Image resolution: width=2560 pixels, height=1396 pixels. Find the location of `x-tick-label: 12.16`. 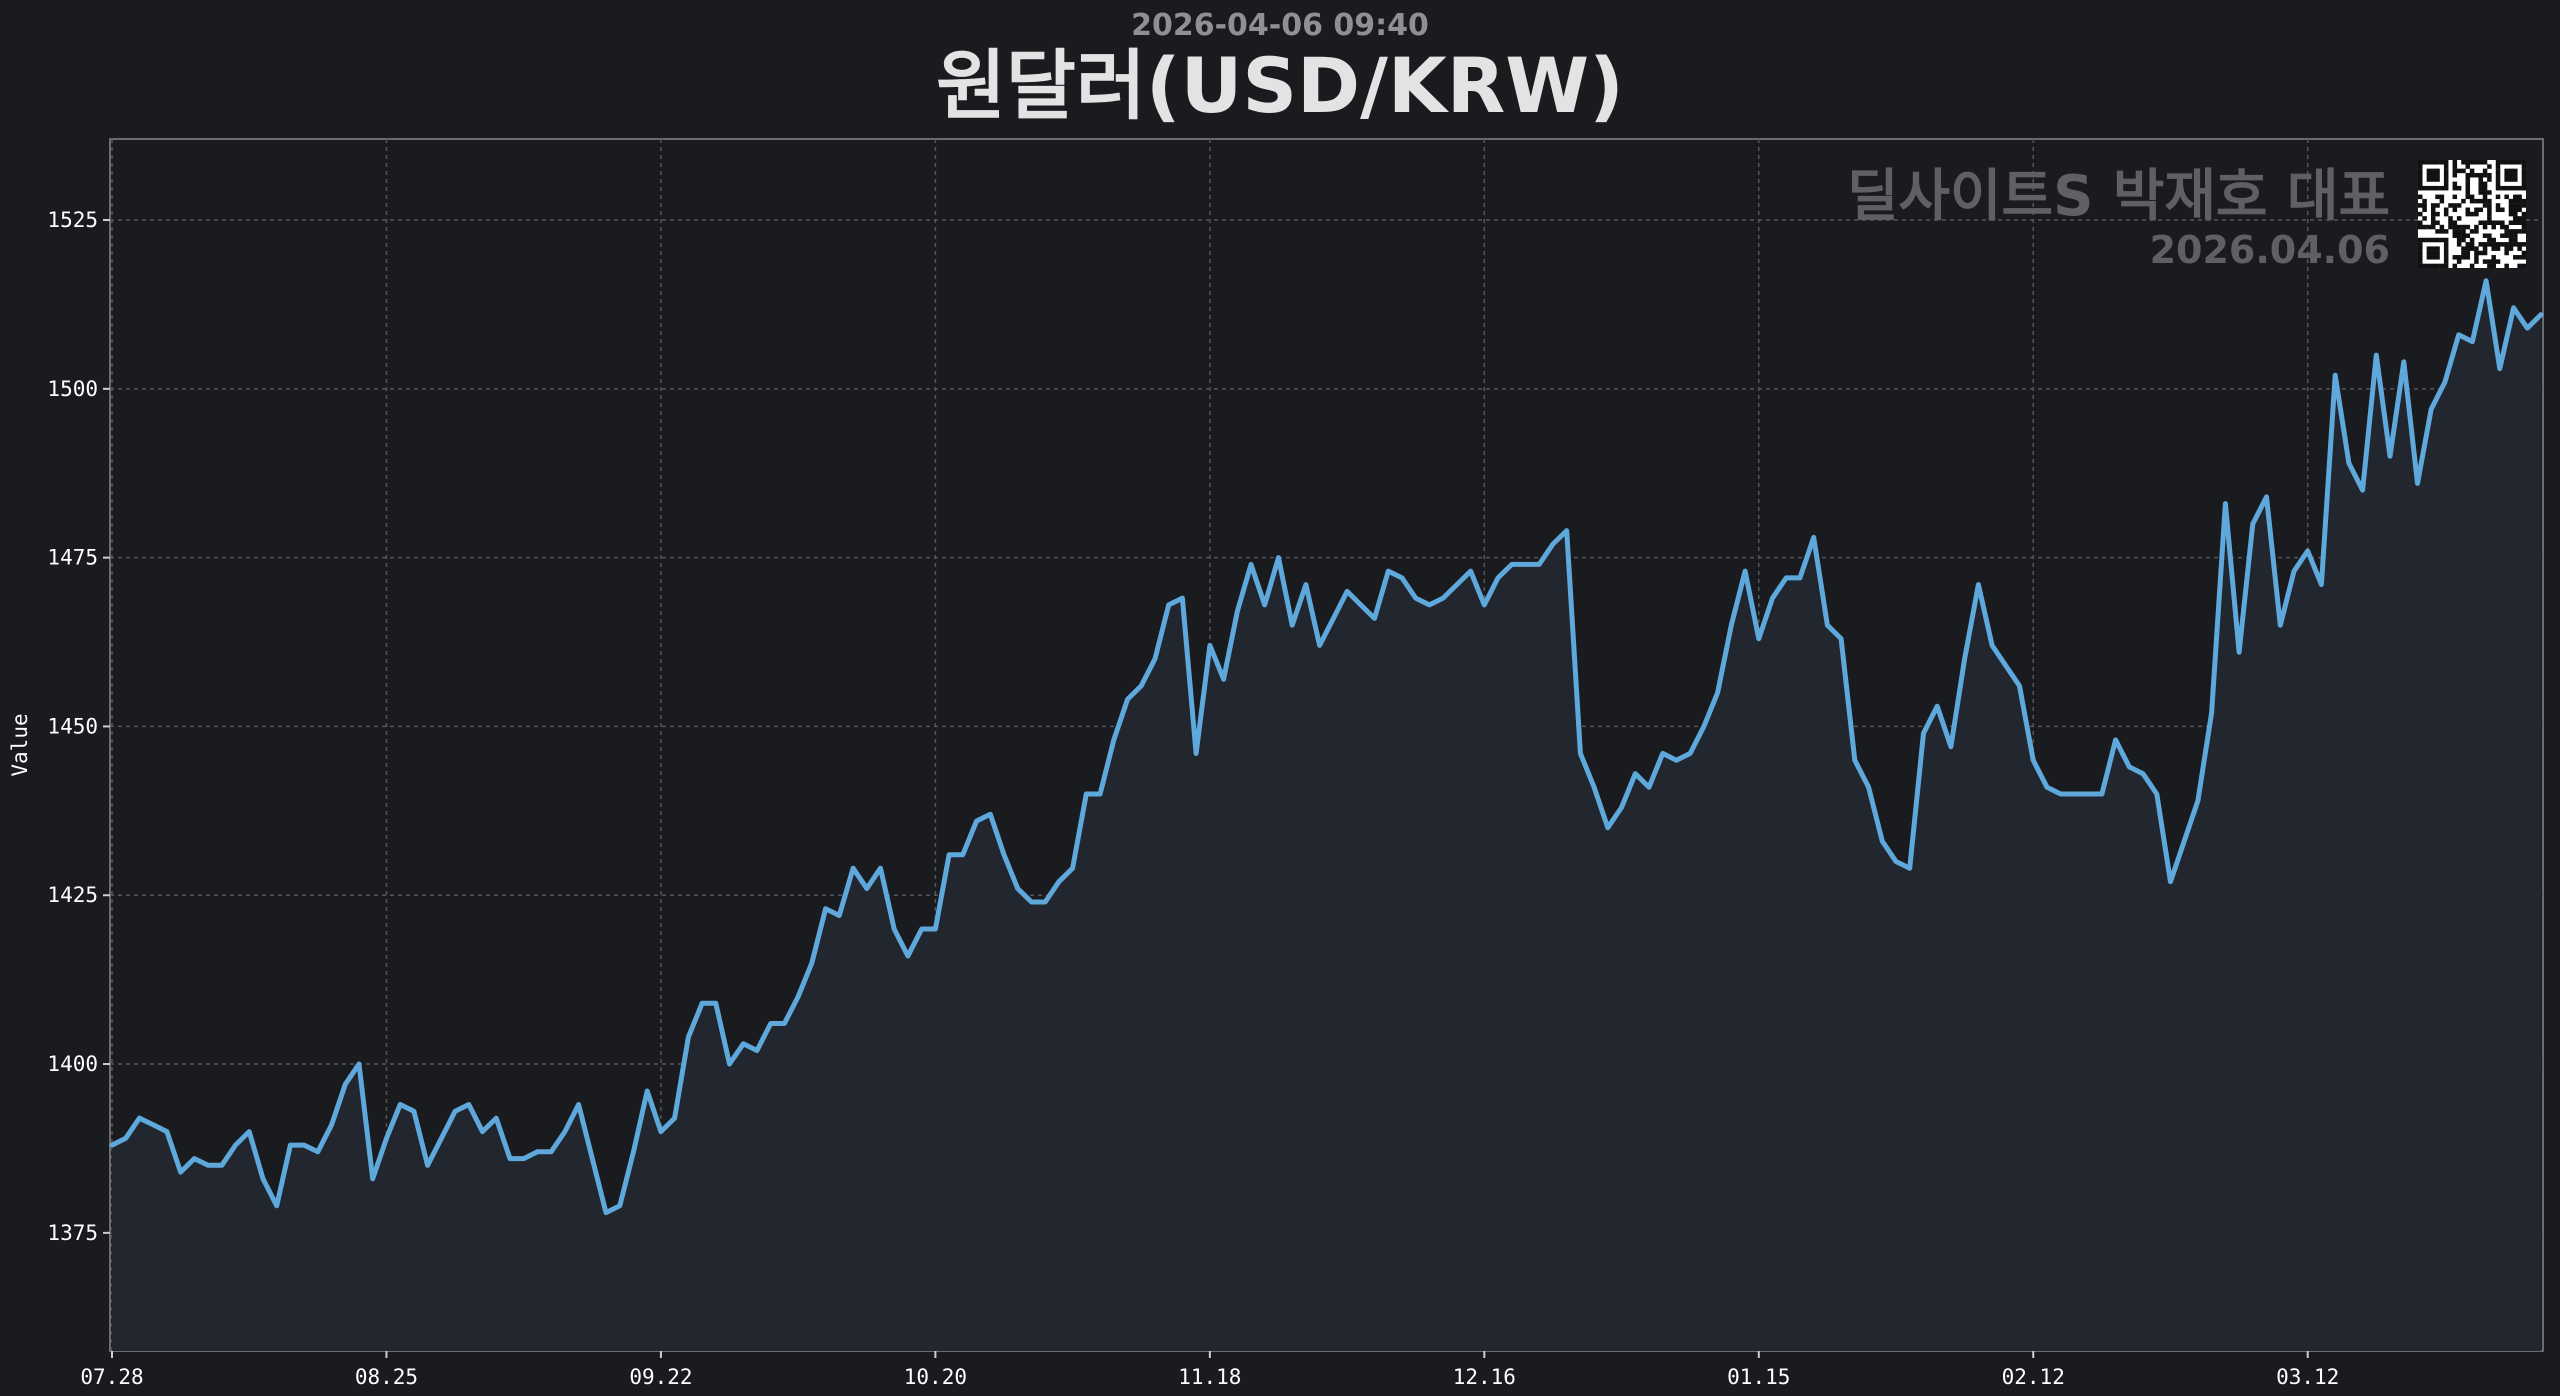

x-tick-label: 12.16 is located at coordinates (1484, 1377).